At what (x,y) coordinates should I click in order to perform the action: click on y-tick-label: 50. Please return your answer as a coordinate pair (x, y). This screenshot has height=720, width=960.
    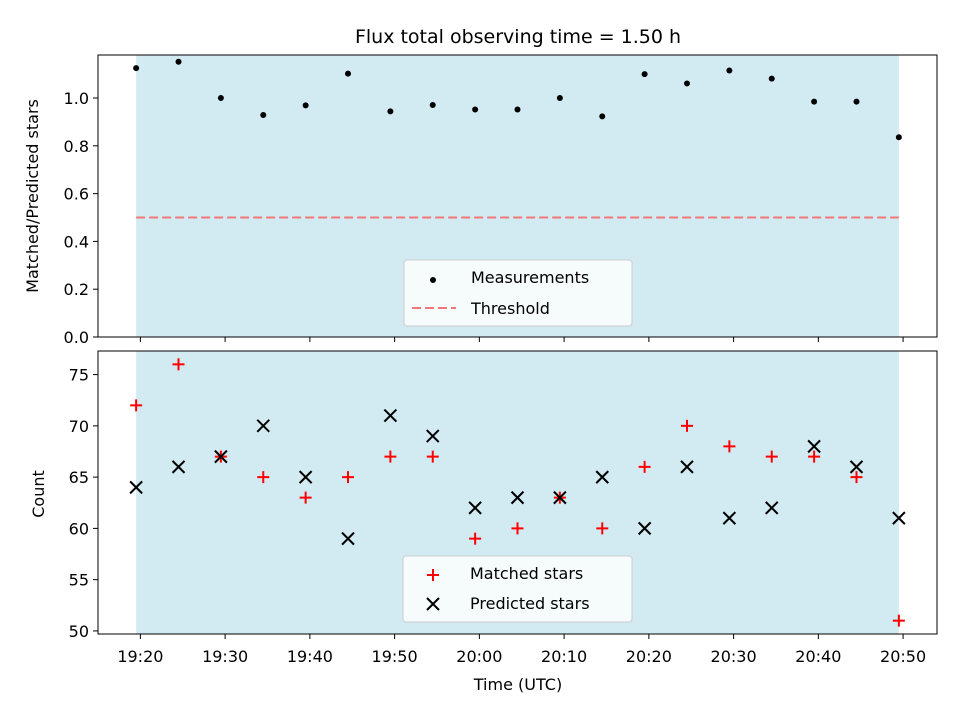
    Looking at the image, I should click on (79, 631).